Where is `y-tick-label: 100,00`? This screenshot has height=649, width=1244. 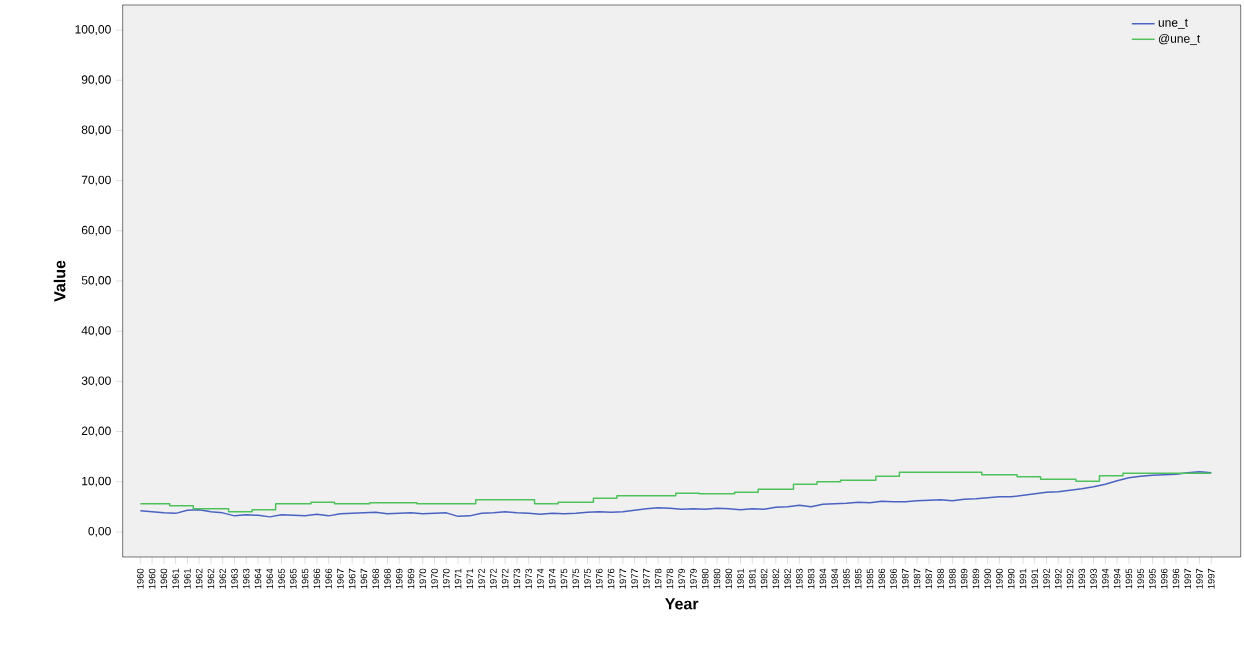
y-tick-label: 100,00 is located at coordinates (93, 30).